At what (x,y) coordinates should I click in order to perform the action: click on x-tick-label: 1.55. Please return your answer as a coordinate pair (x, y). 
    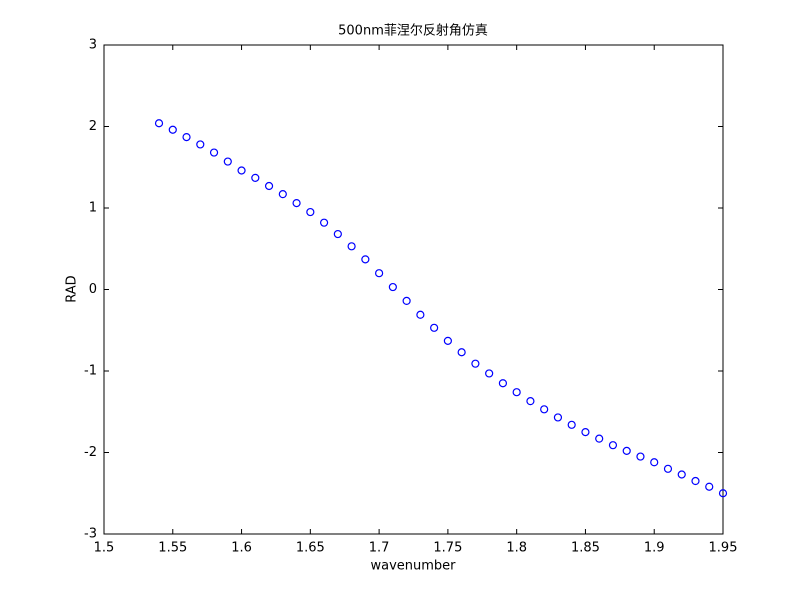
    Looking at the image, I should click on (172, 548).